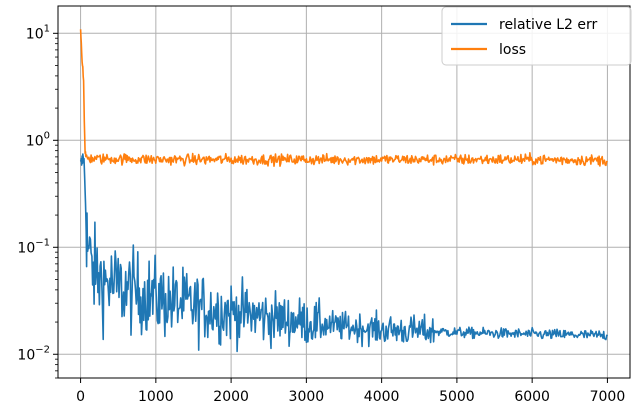 The height and width of the screenshot is (409, 640). What do you see at coordinates (42, 242) in the screenshot?
I see `y-tick-exponent: −1` at bounding box center [42, 242].